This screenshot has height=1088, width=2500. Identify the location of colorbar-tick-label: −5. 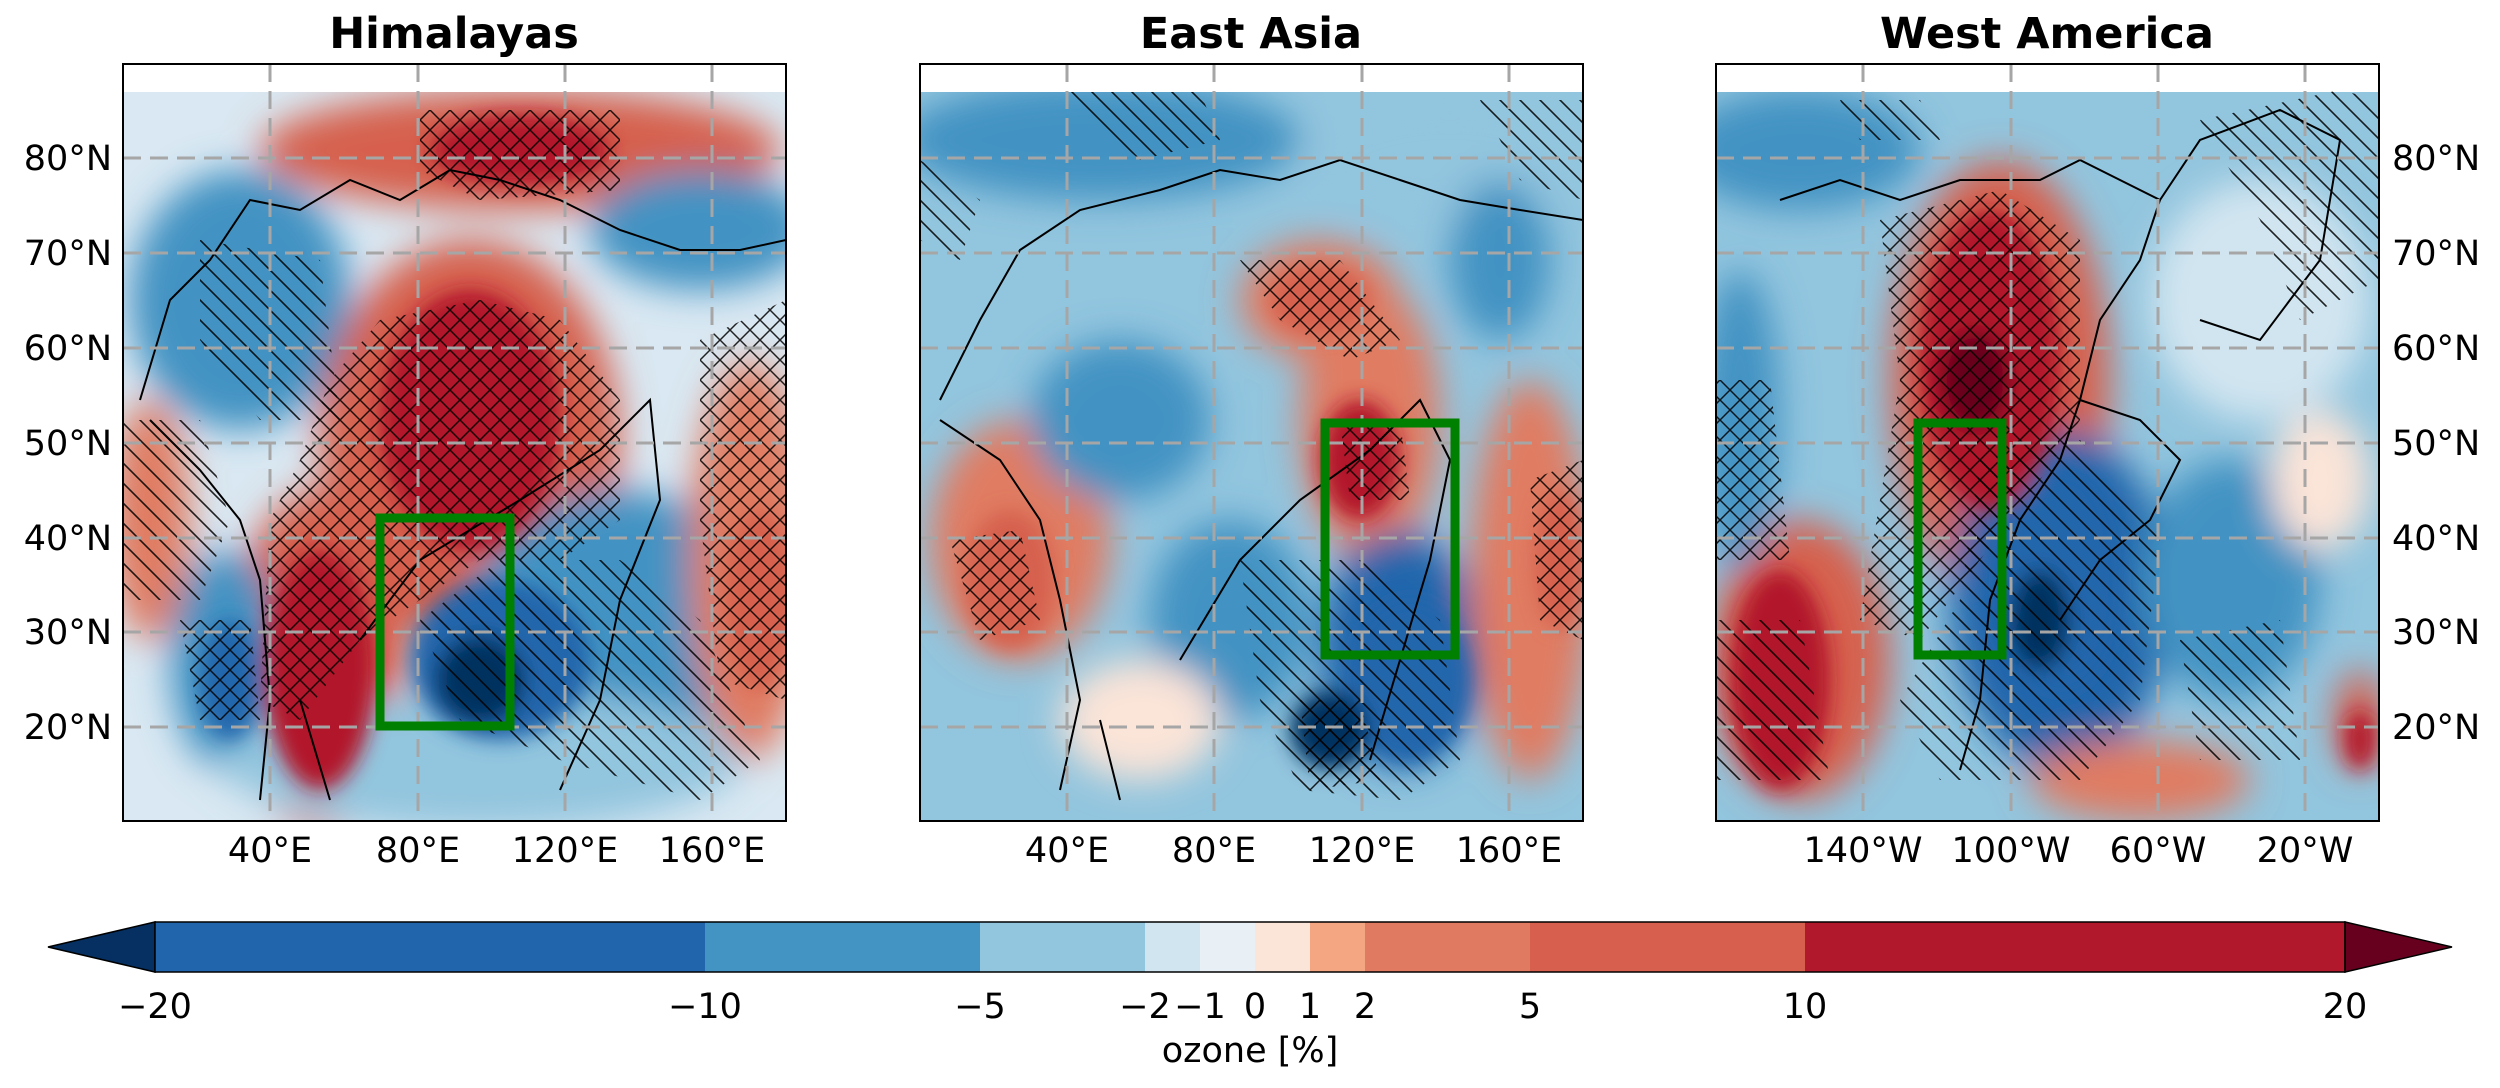
(980, 1007).